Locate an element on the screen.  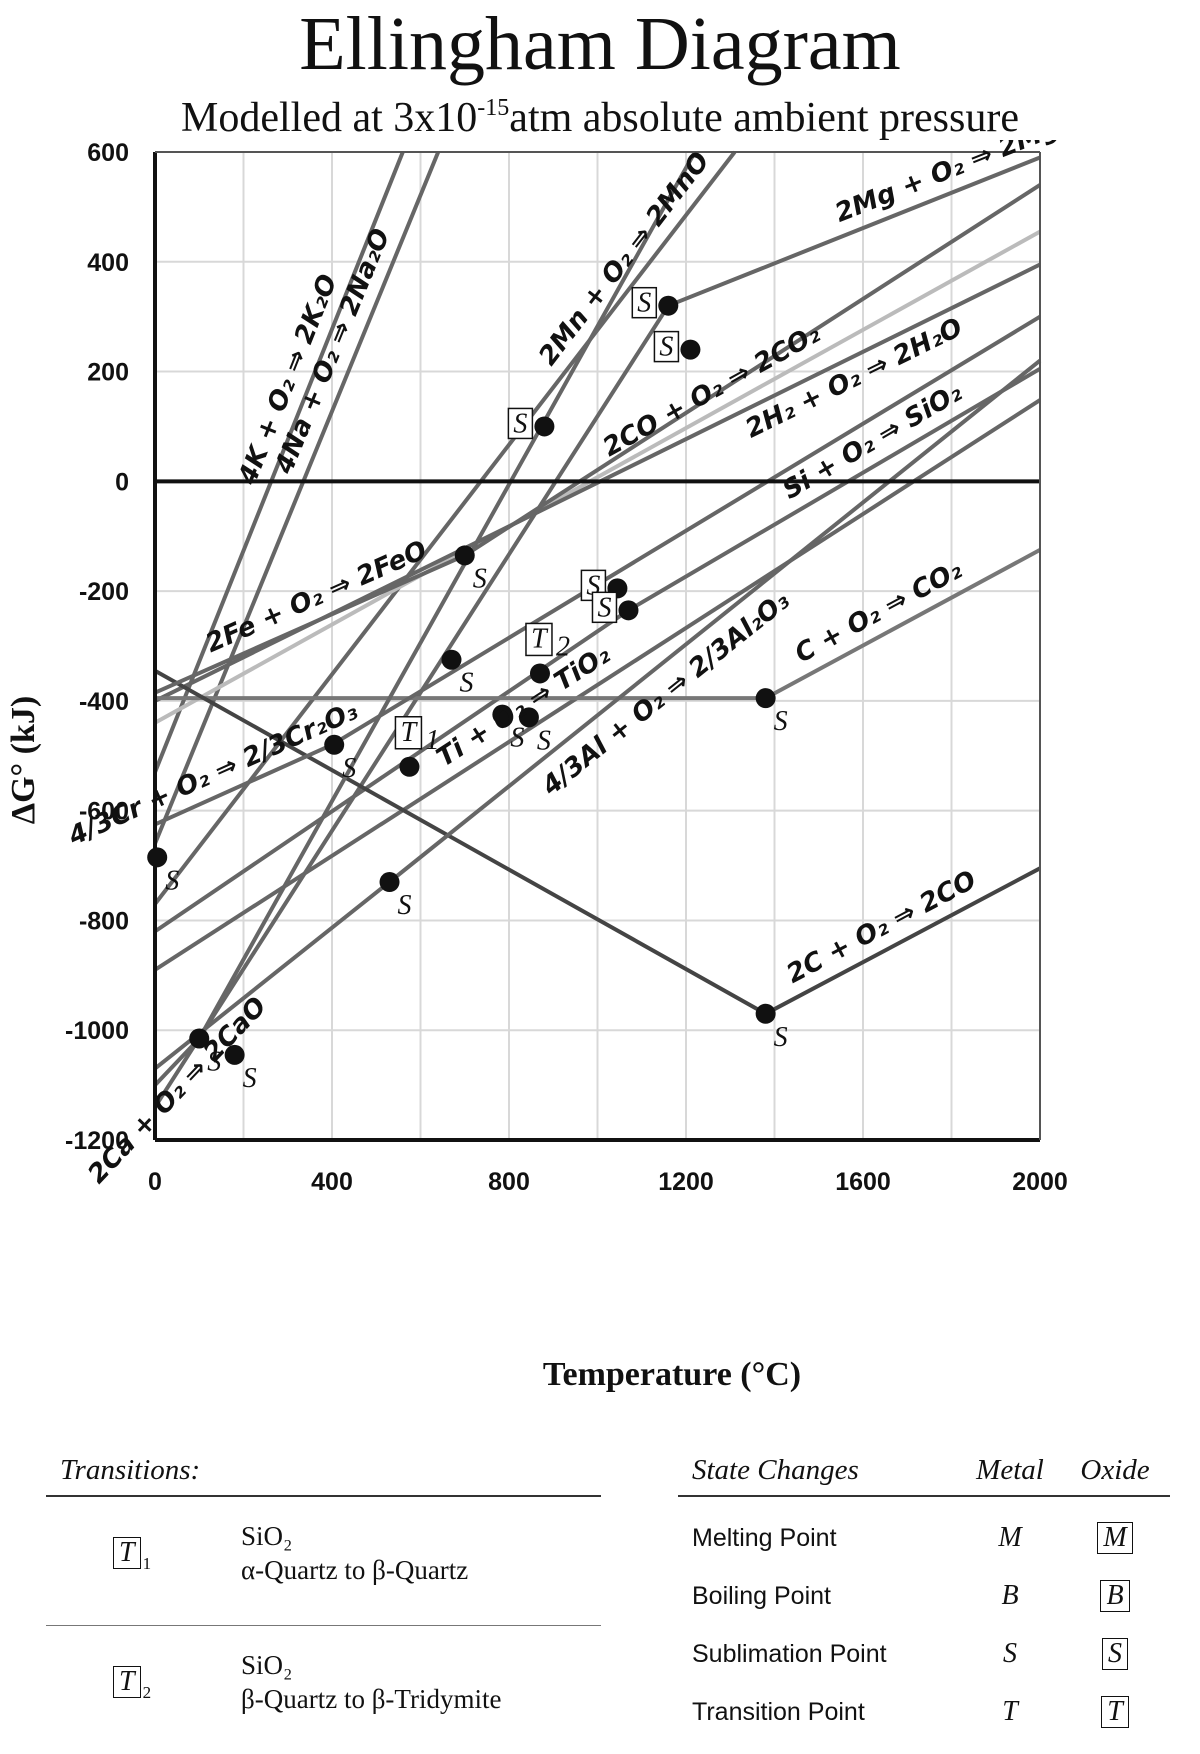
oxide-box: S is located at coordinates (1115, 1654).